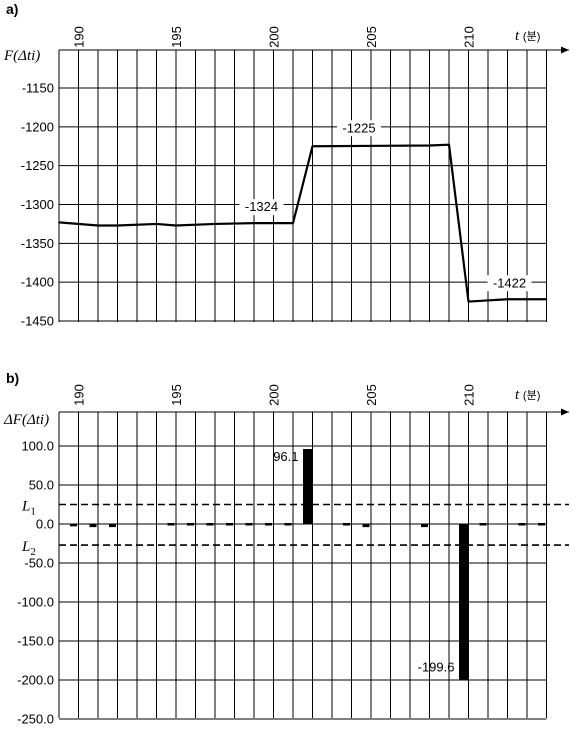 The image size is (583, 730). What do you see at coordinates (261, 206) in the screenshot?
I see `data-label: -1324` at bounding box center [261, 206].